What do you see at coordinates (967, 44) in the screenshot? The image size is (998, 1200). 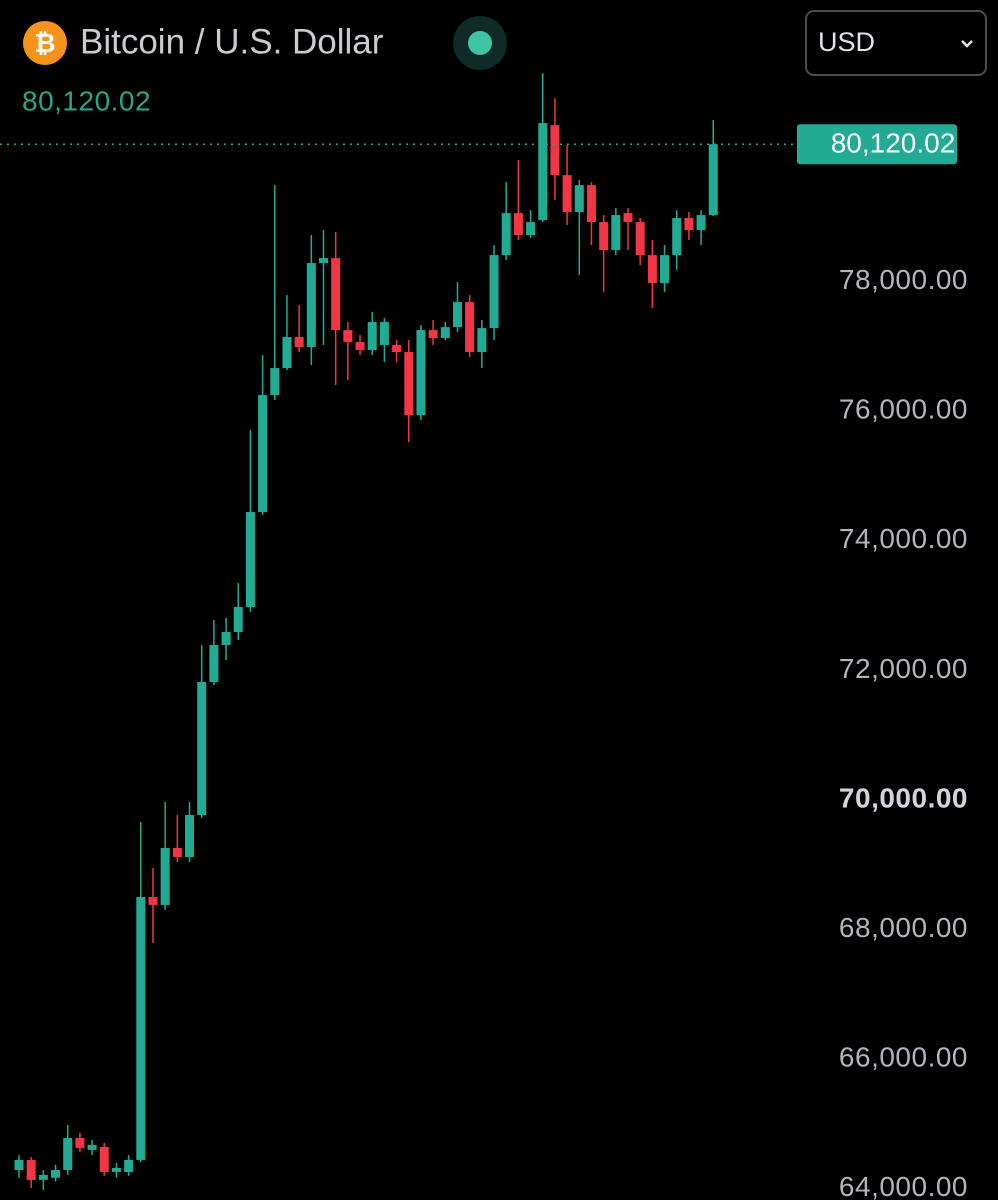 I see `chevron` at bounding box center [967, 44].